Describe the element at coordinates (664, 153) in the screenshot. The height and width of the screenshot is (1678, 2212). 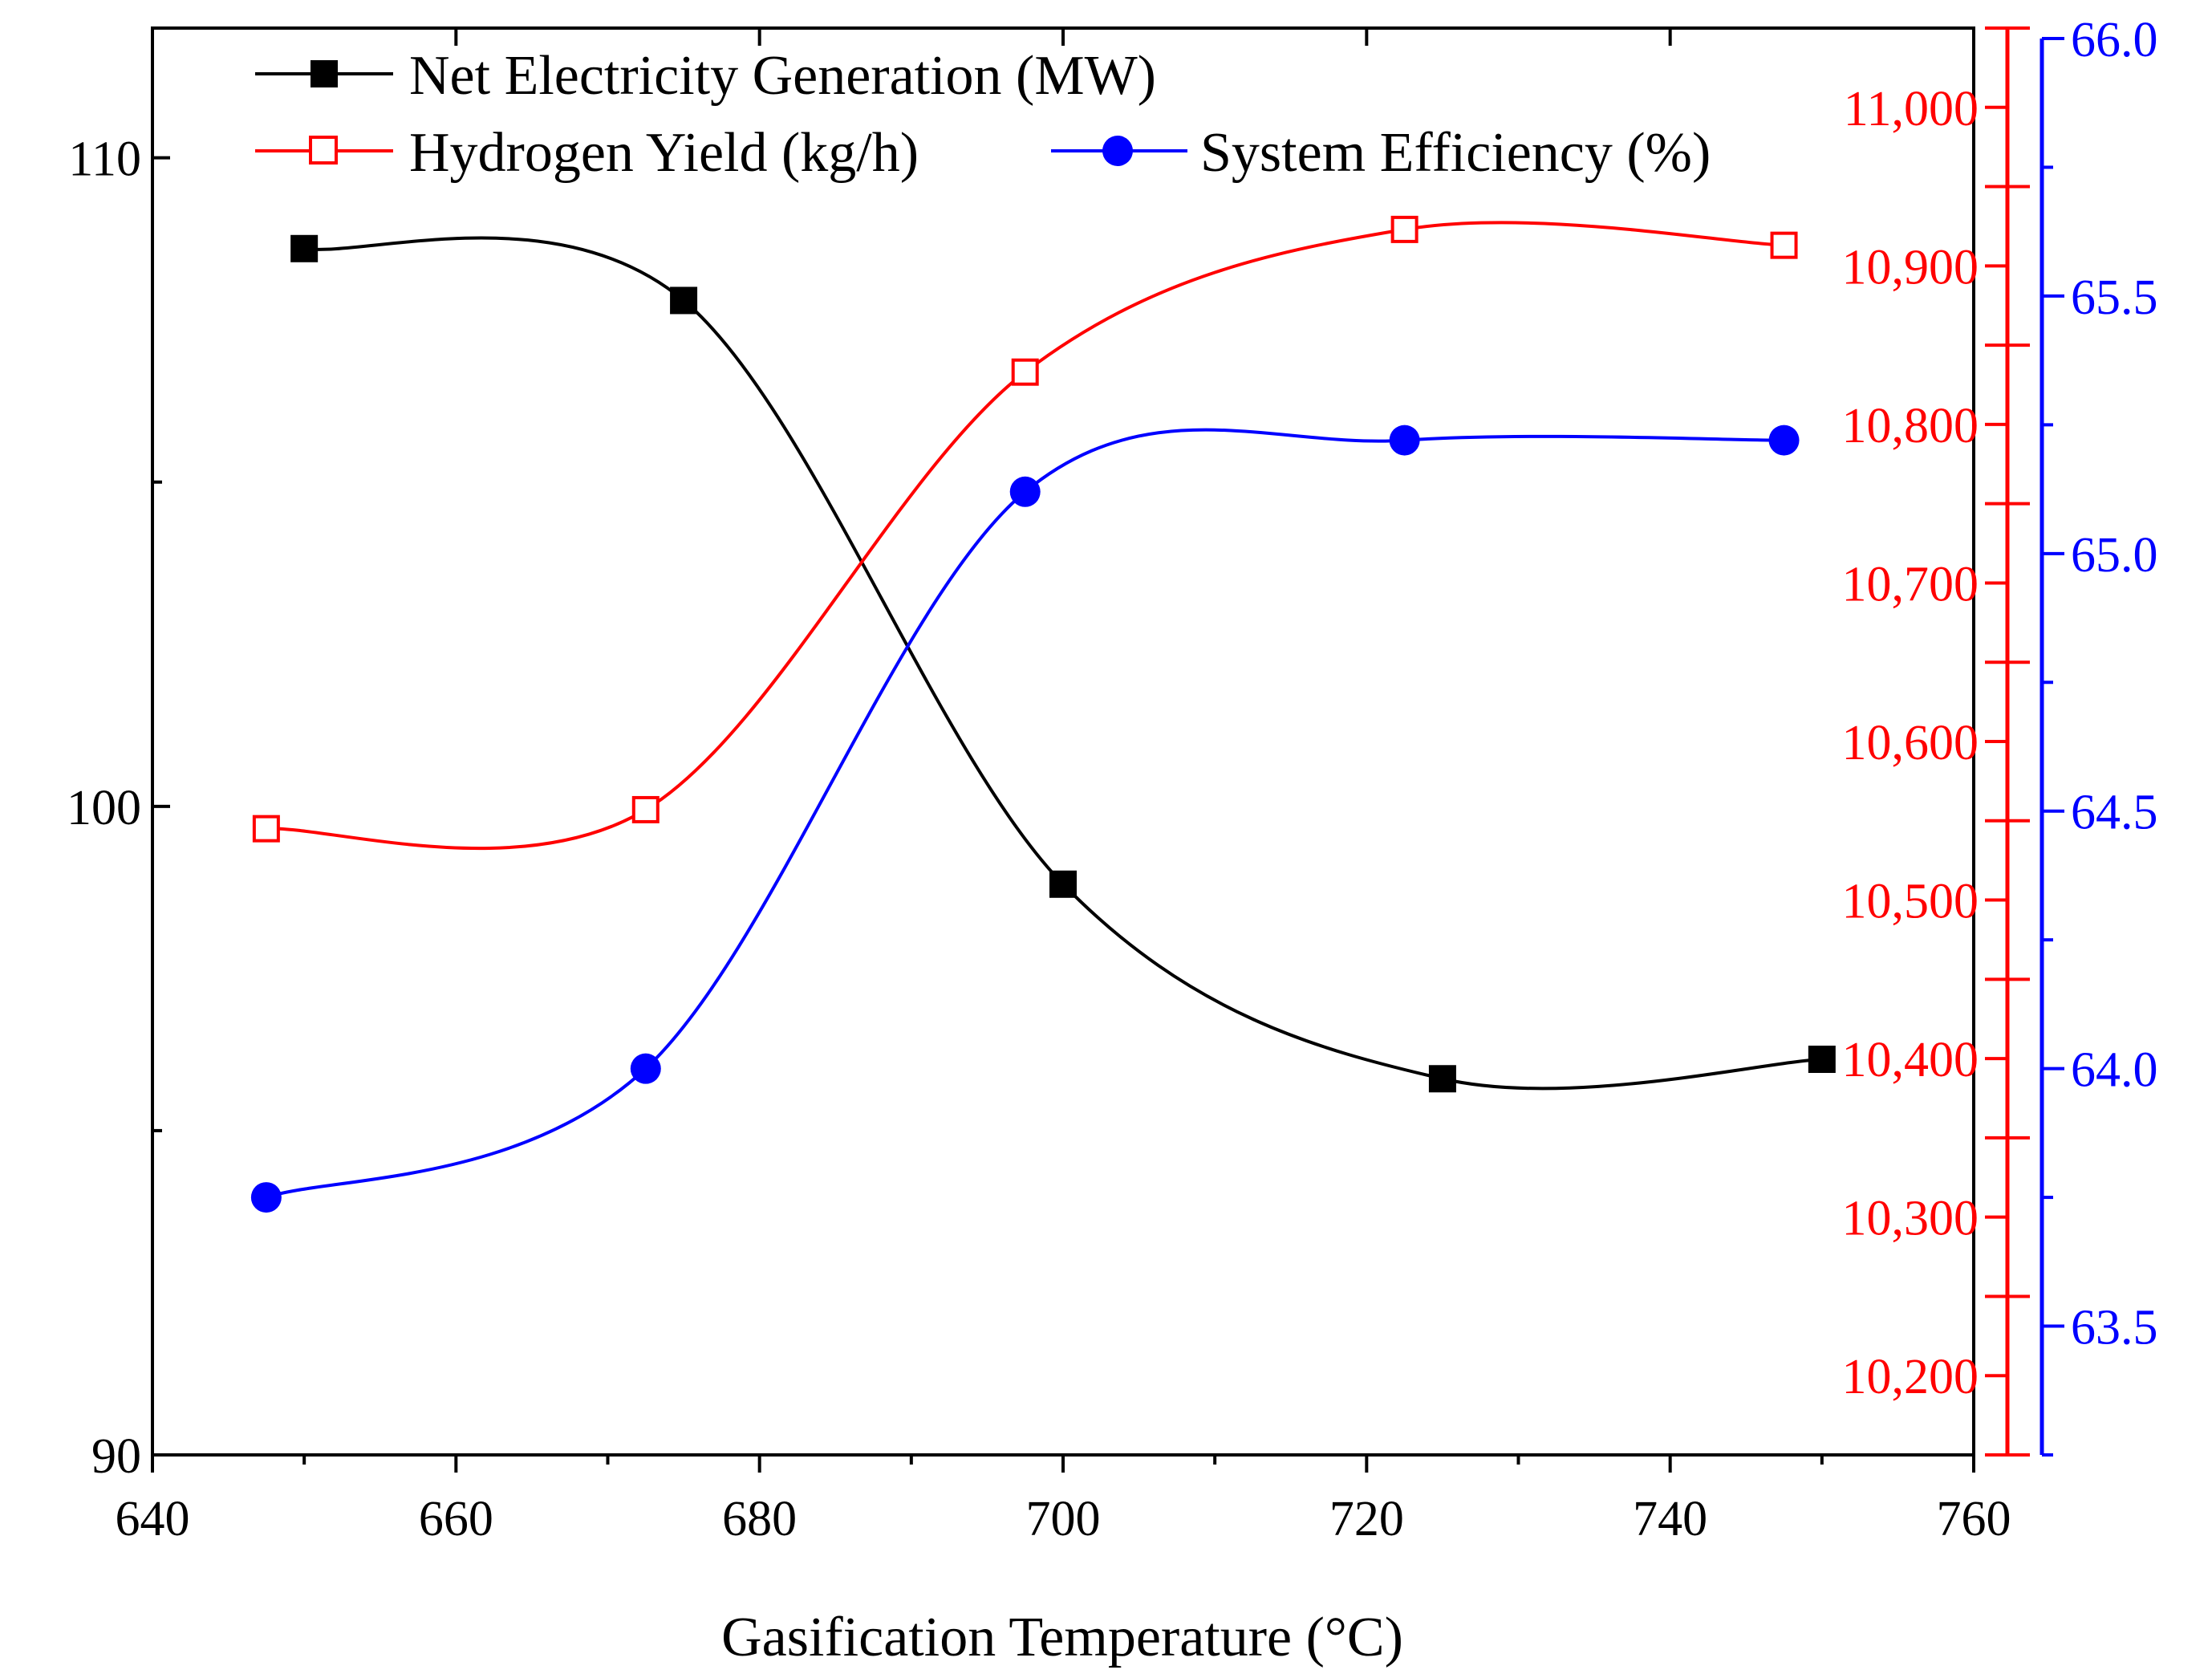
I see `legend-label-hydrogen: Hydrogen Yield (kg/h)` at that location.